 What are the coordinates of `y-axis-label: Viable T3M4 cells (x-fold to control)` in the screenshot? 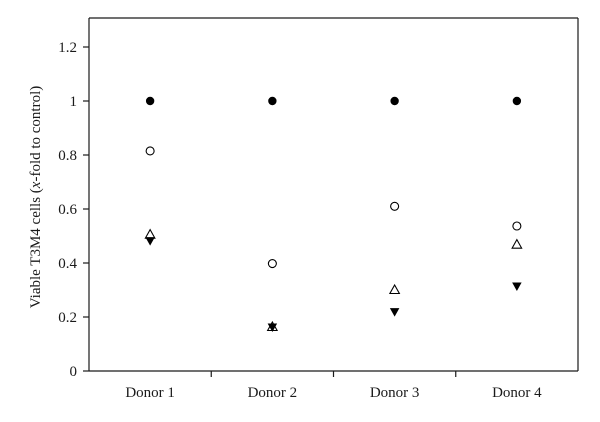 It's located at (36, 197).